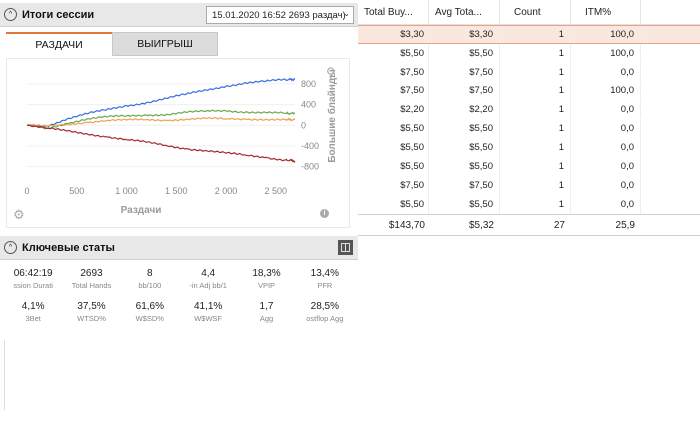 This screenshot has height=438, width=700. I want to click on table-row: $7,50 $7,50 1 100,0, so click(529, 91).